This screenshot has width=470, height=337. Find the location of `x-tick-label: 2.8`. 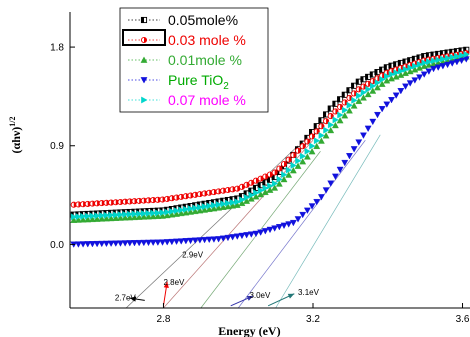

x-tick-label: 2.8 is located at coordinates (164, 319).